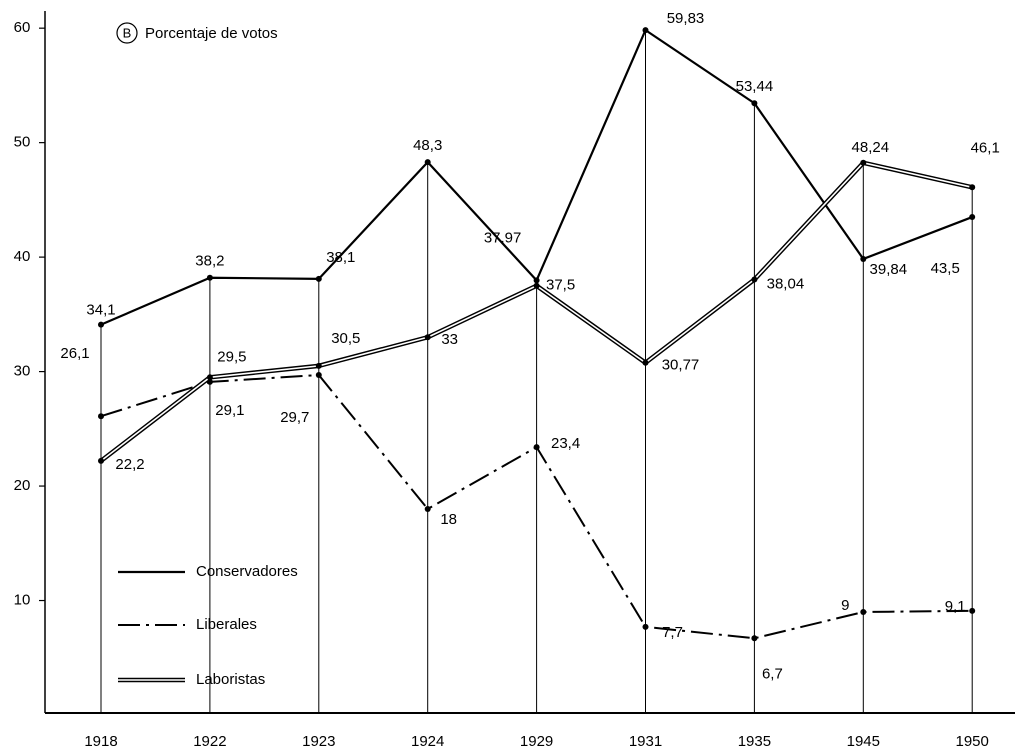 The image size is (1017, 754). Describe the element at coordinates (22, 599) in the screenshot. I see `y-tick-label: 10` at that location.